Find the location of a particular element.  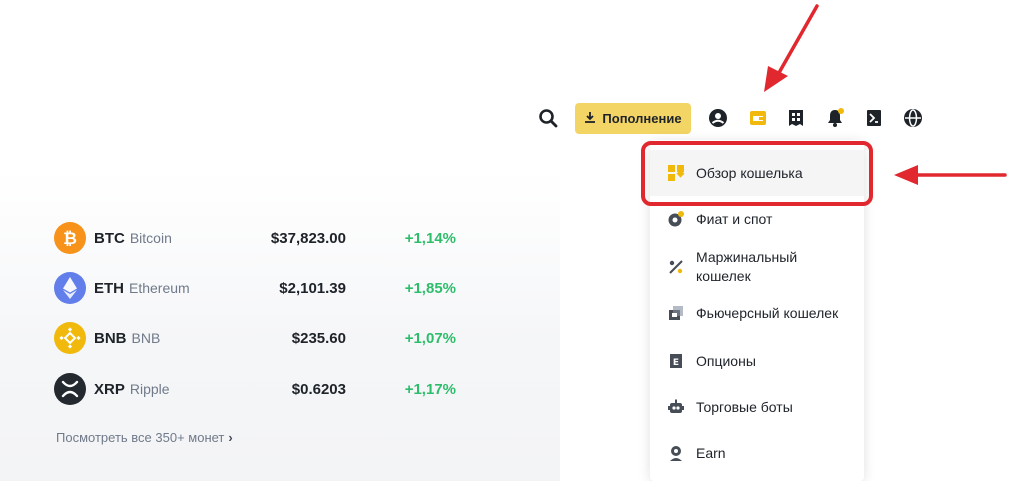

coin-name: Ripple is located at coordinates (149, 389).